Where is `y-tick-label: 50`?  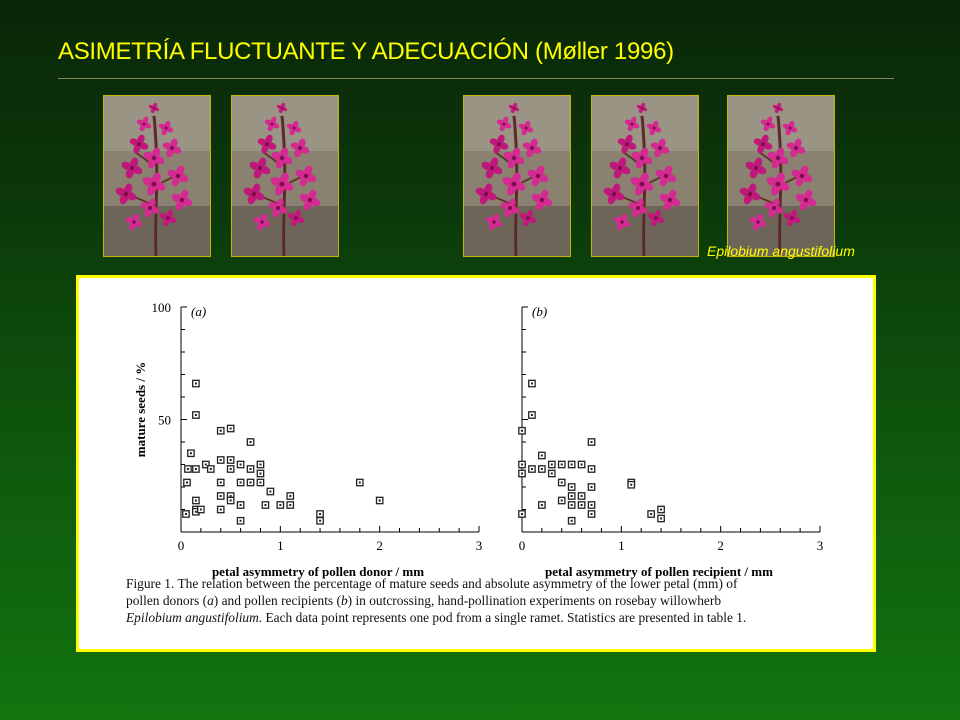 y-tick-label: 50 is located at coordinates (164, 420).